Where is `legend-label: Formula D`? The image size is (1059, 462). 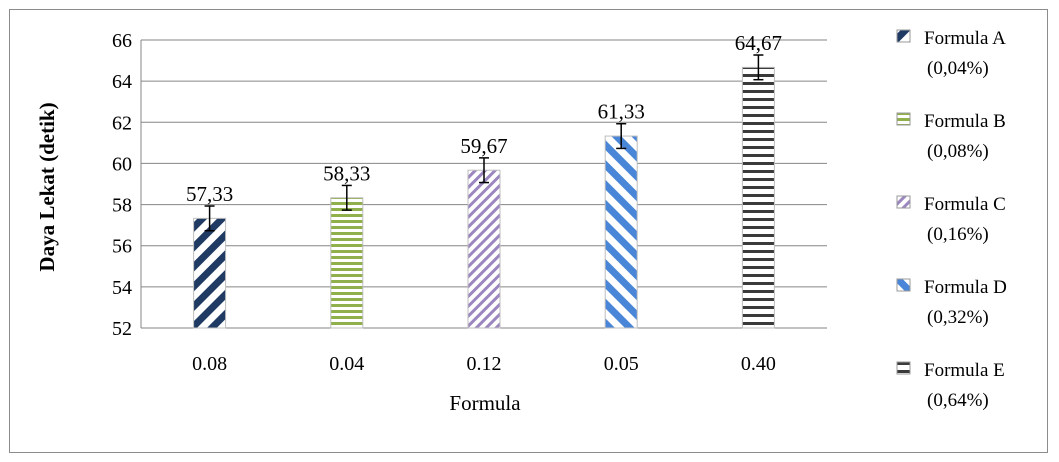 legend-label: Formula D is located at coordinates (965, 287).